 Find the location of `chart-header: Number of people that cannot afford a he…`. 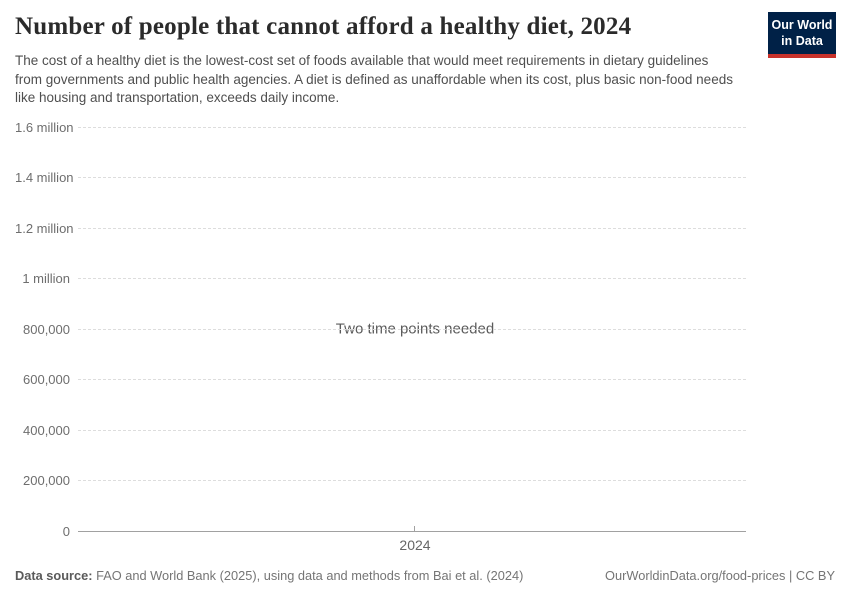

chart-header: Number of people that cannot afford a he… is located at coordinates (377, 60).